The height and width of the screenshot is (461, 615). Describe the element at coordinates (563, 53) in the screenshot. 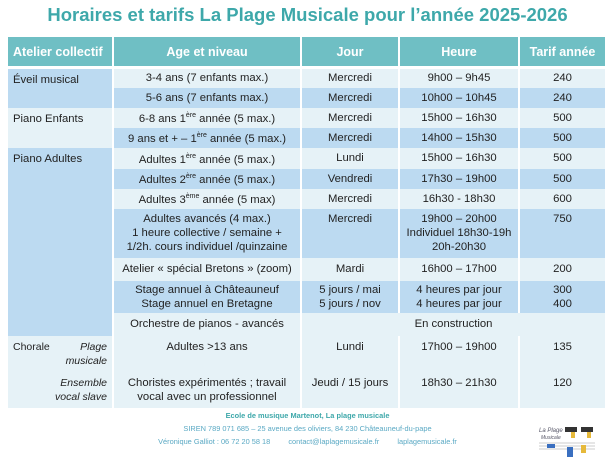

I see `col-tarif: Tarif année` at that location.